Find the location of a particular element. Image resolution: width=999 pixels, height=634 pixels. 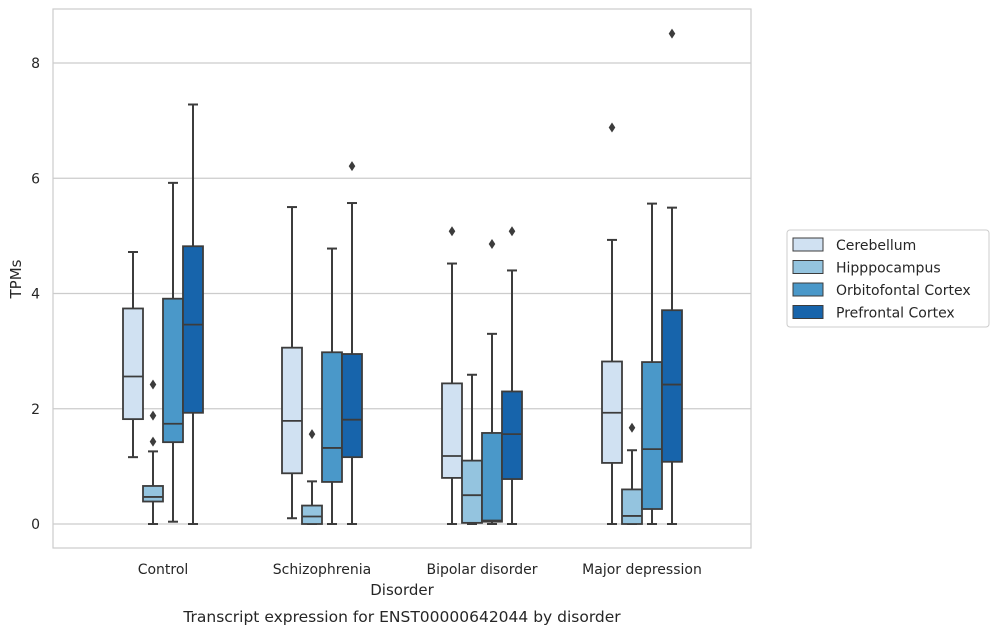

y-tick-label-8: 8 is located at coordinates (35, 64).